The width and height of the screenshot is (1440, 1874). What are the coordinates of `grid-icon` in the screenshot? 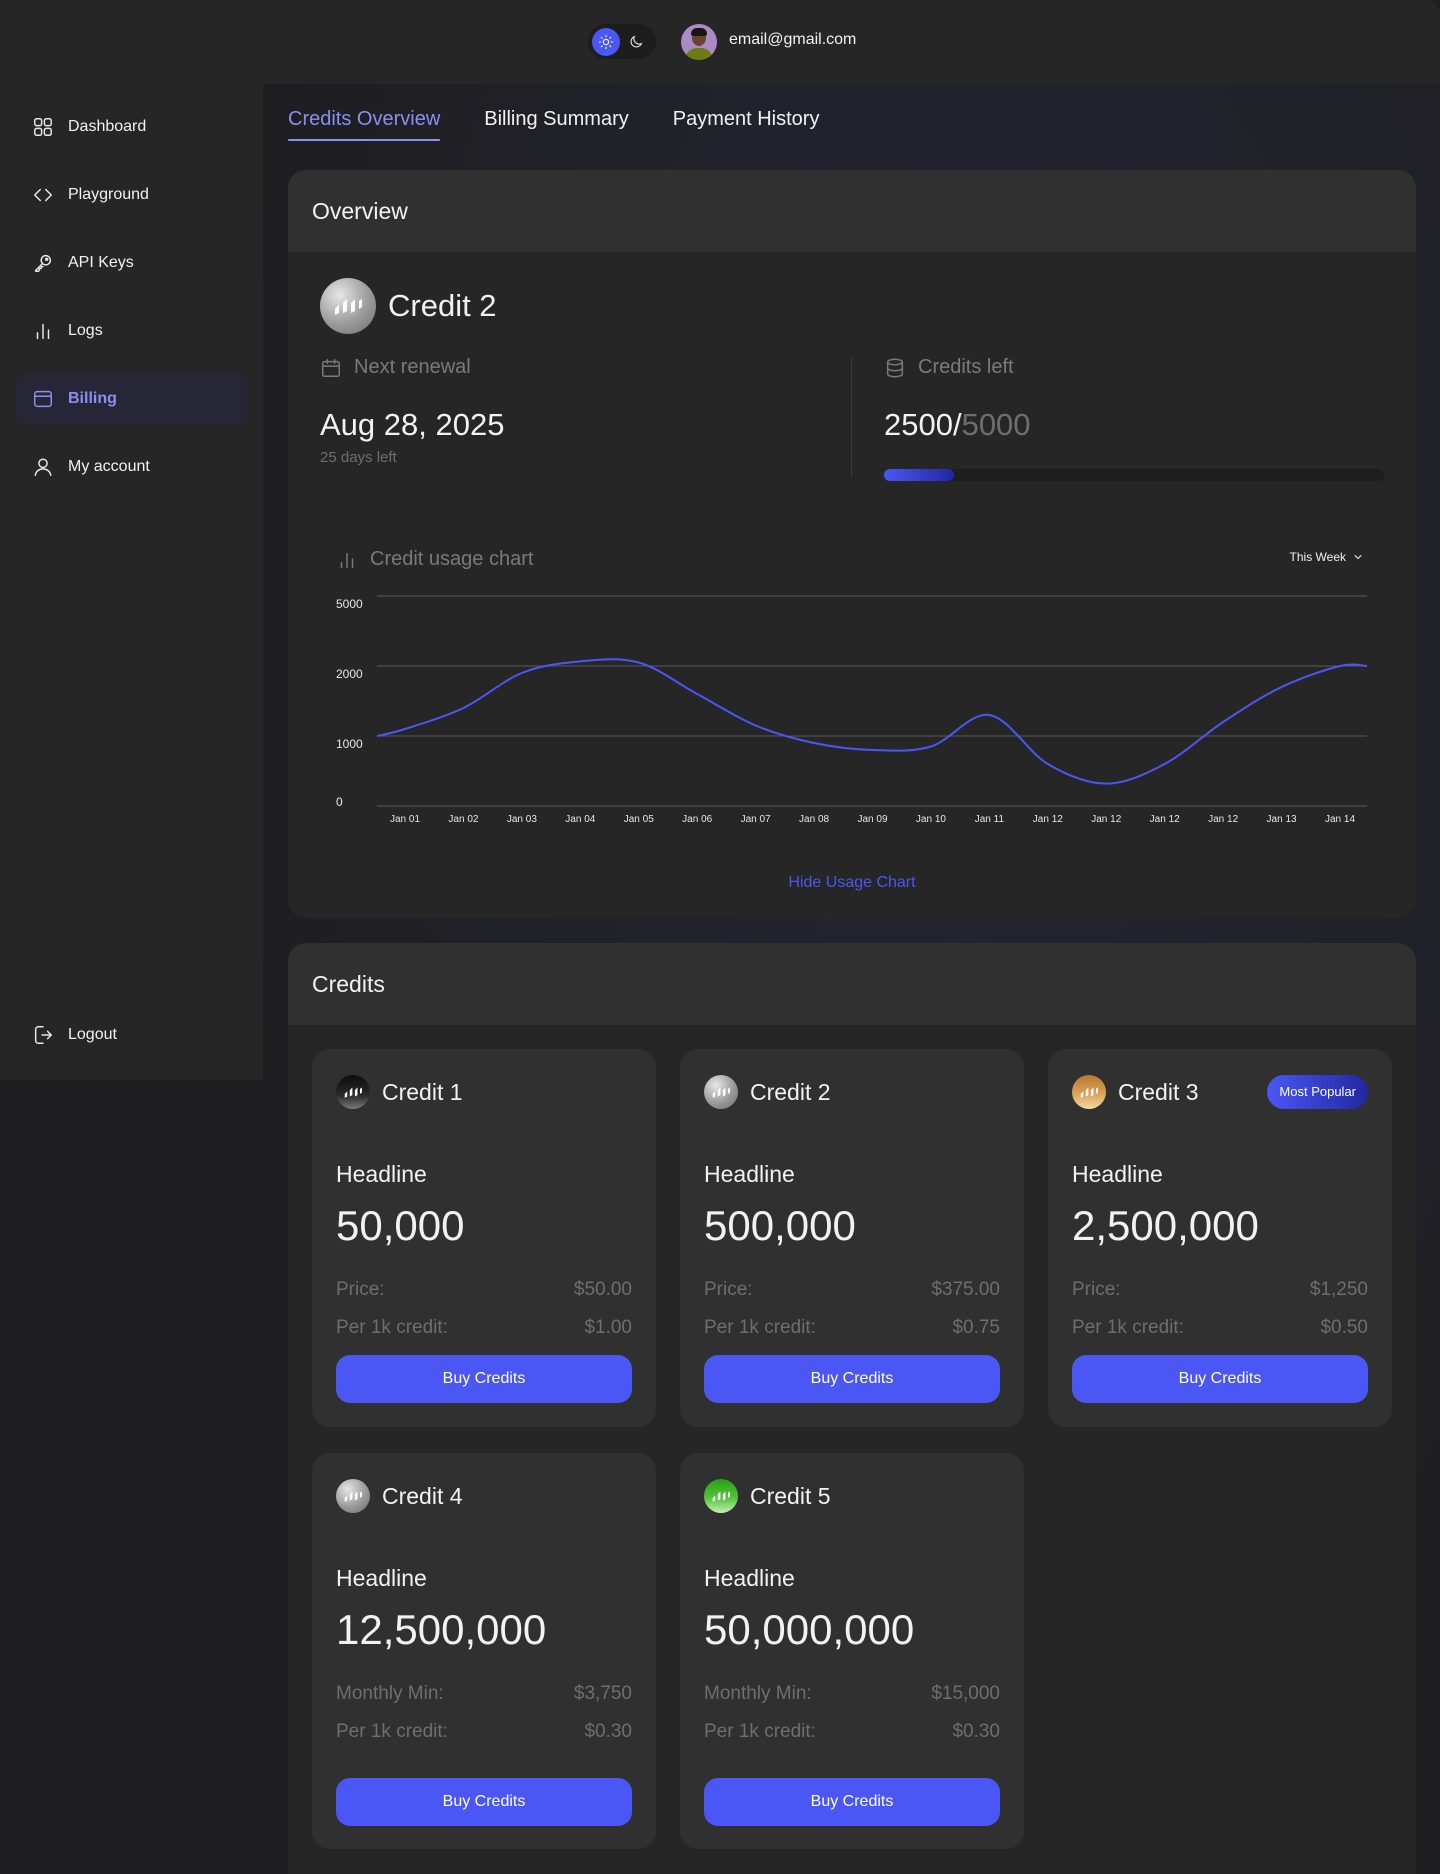 It's located at (43, 127).